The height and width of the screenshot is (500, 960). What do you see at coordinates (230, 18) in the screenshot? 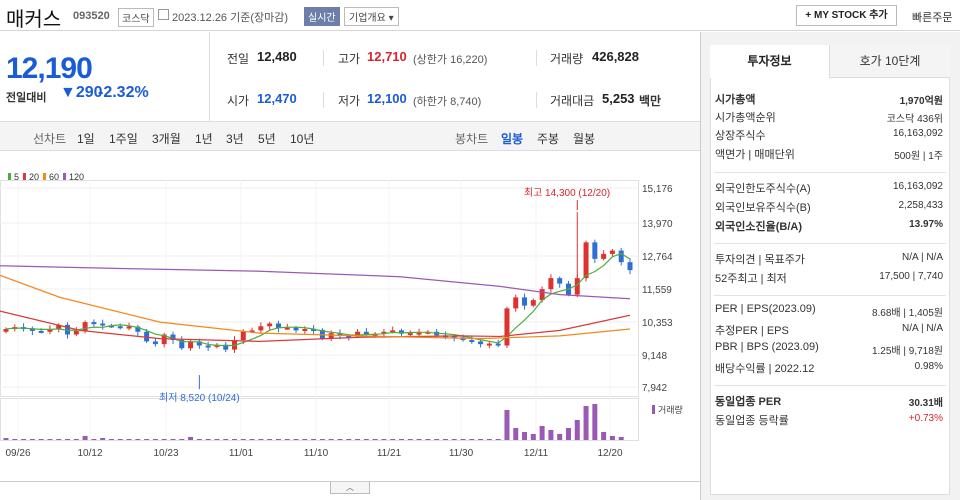
I see `base-date: 2023.12.26 기준(장마감)` at bounding box center [230, 18].